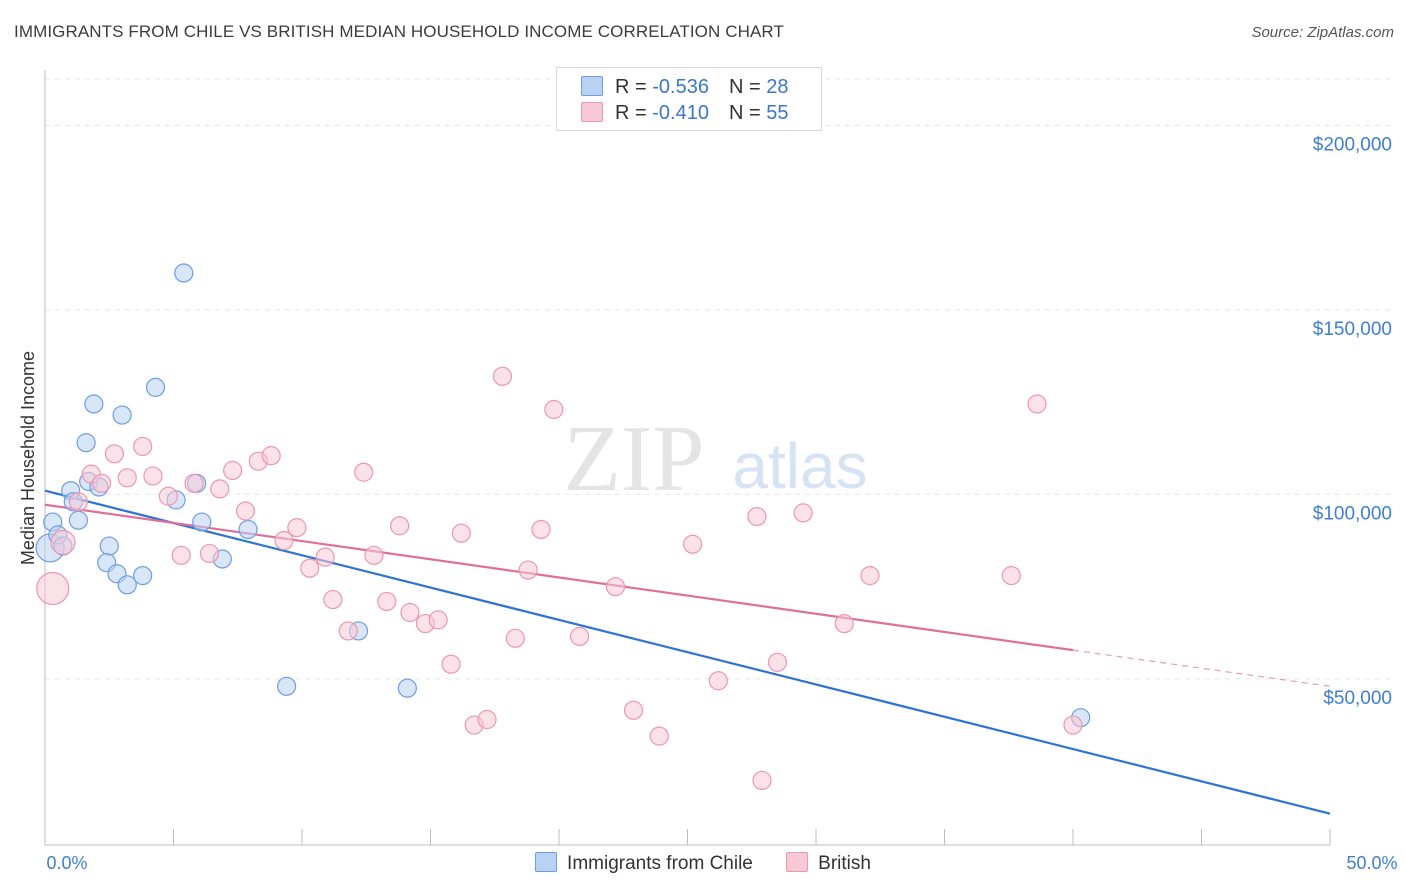 The height and width of the screenshot is (892, 1406). What do you see at coordinates (777, 113) in the screenshot?
I see `legend-n-value: 55` at bounding box center [777, 113].